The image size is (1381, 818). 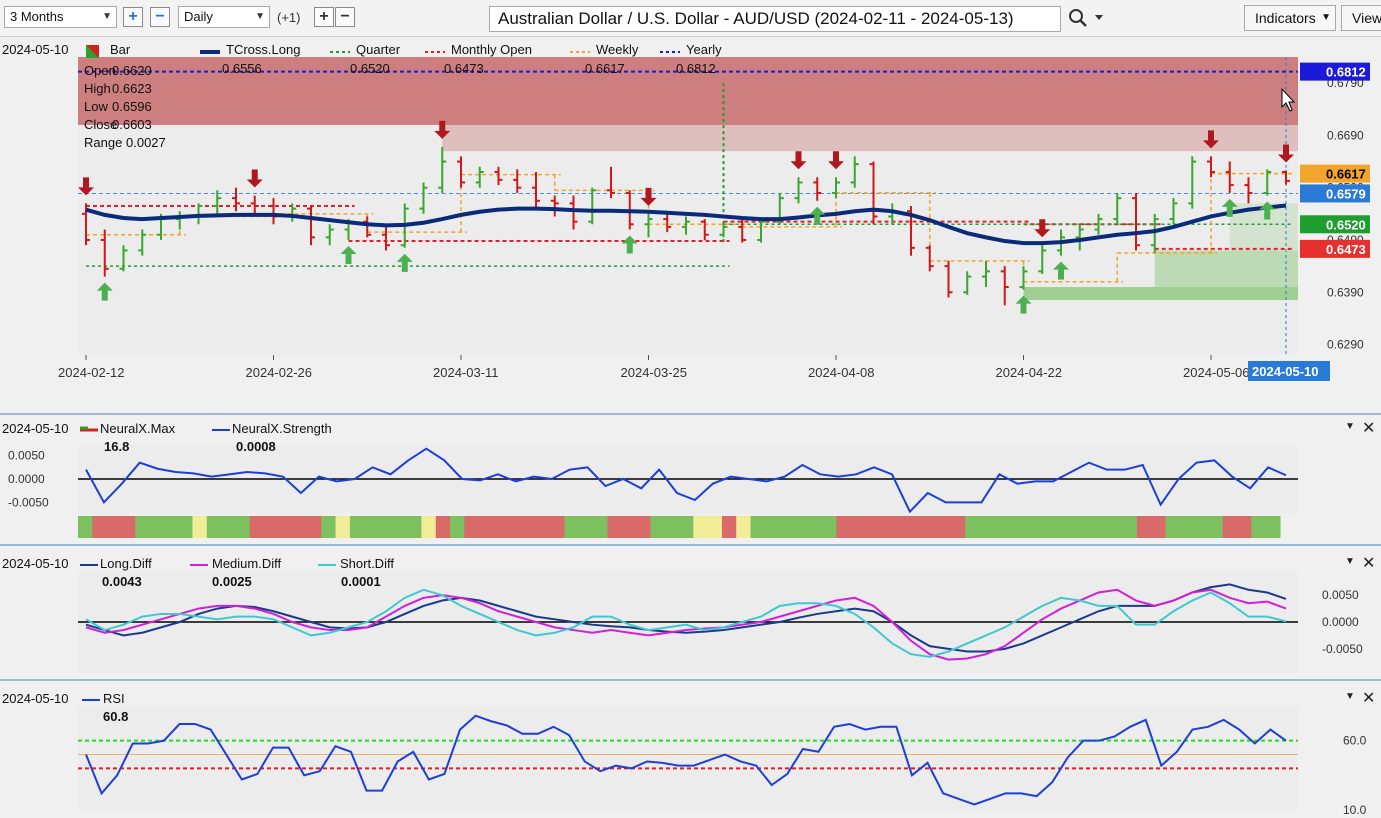 What do you see at coordinates (1346, 72) in the screenshot?
I see `price-tag-label: 0.6812` at bounding box center [1346, 72].